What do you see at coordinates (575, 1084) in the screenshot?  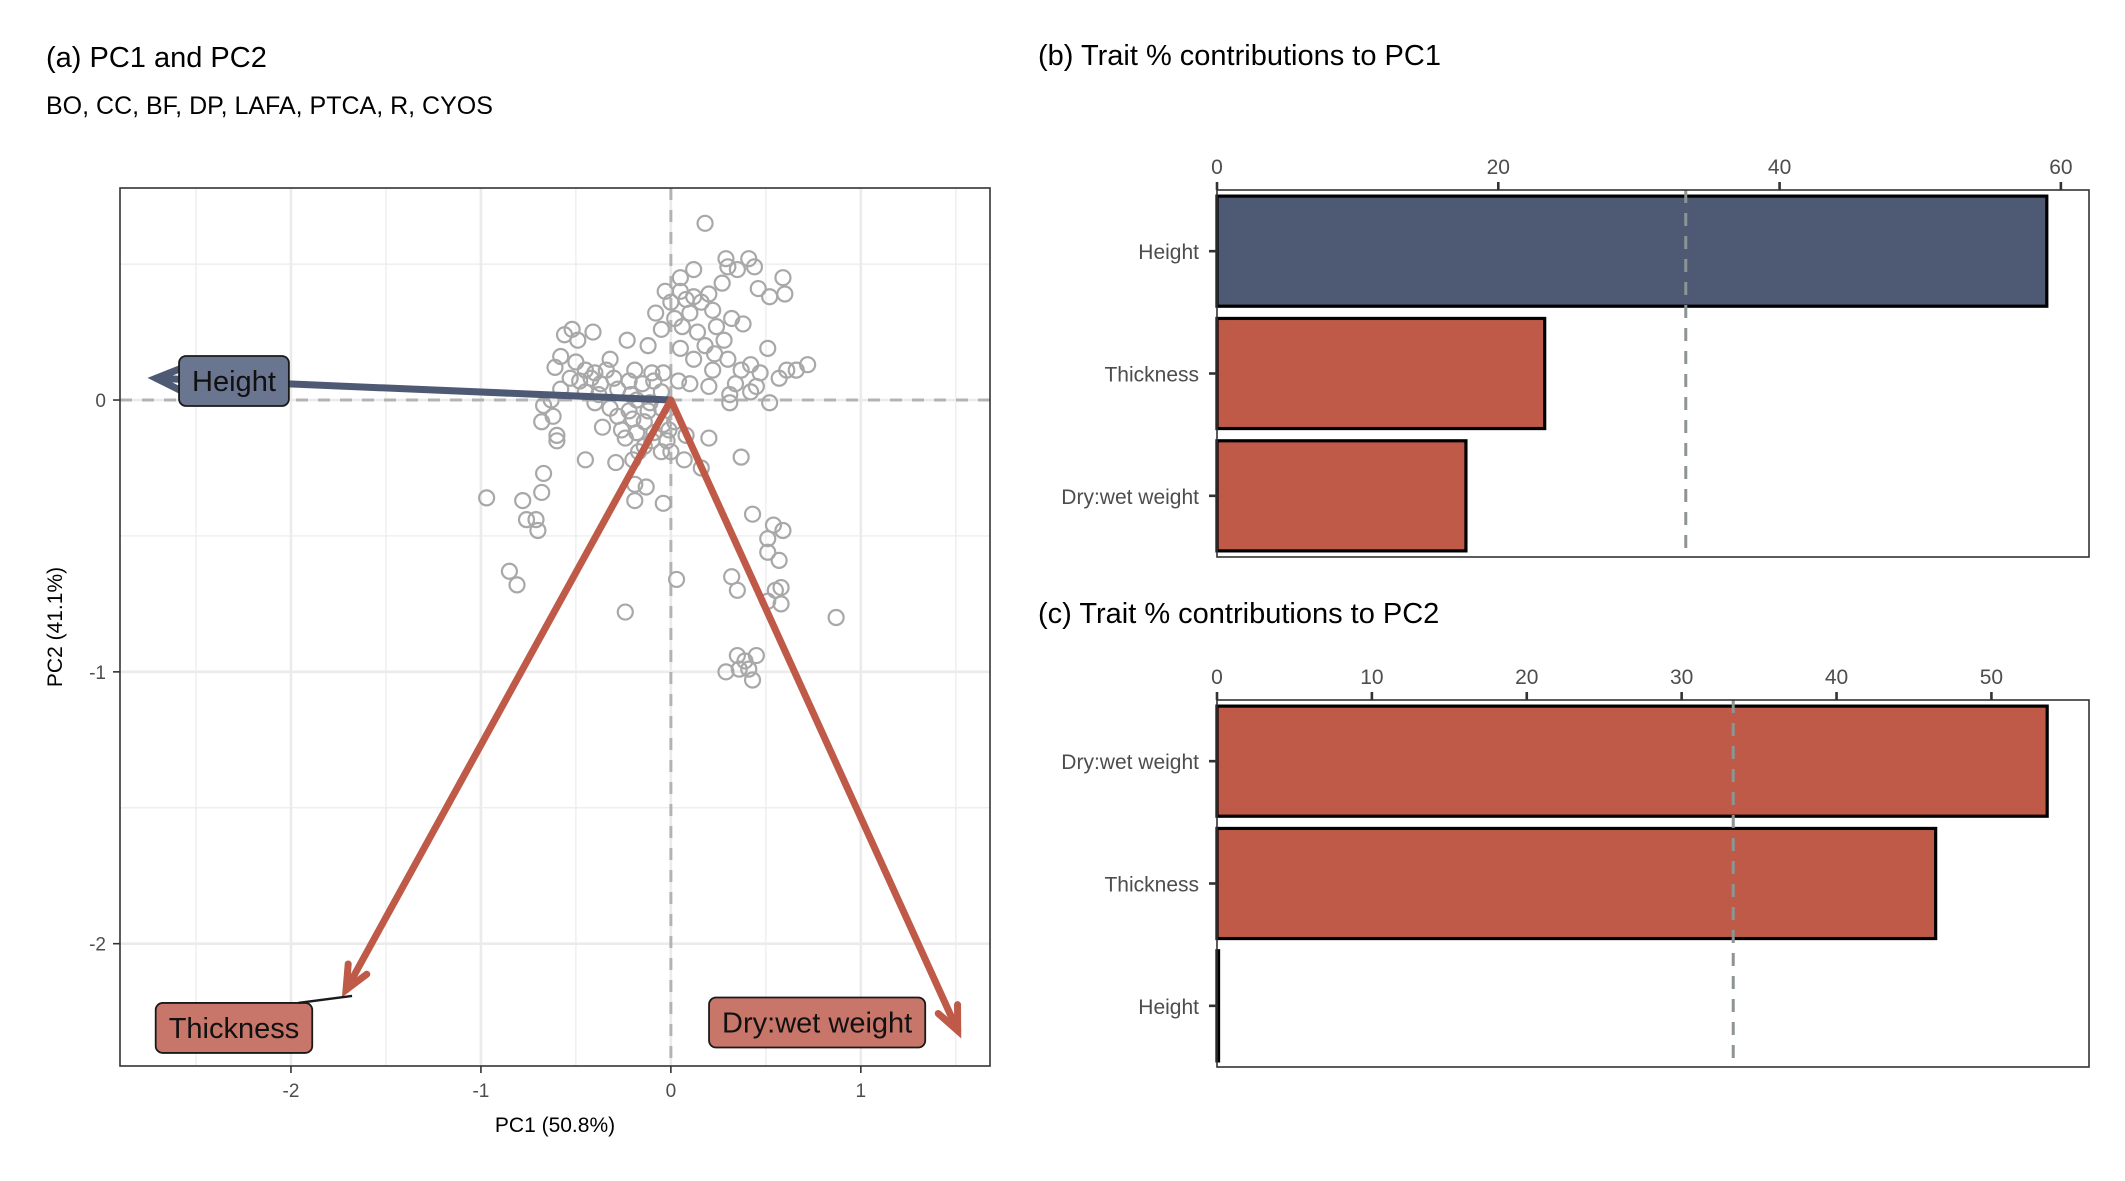 I see `scatter-x-ticks: -2 -1 0 1` at bounding box center [575, 1084].